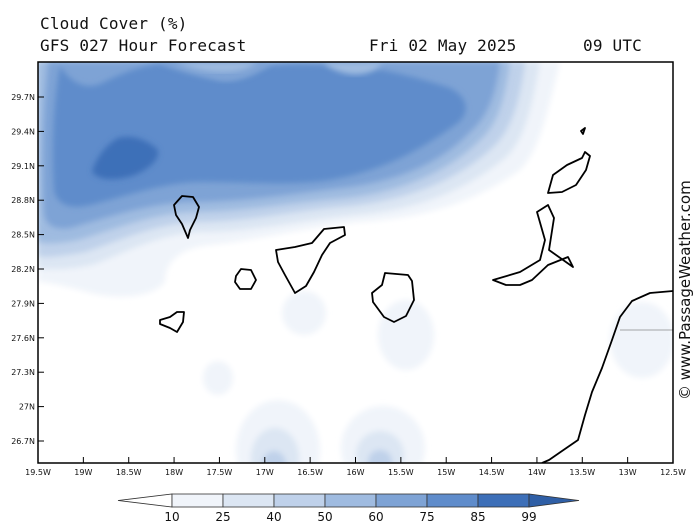 The height and width of the screenshot is (525, 700). What do you see at coordinates (171, 517) in the screenshot?
I see `colorbar-label: 10` at bounding box center [171, 517].